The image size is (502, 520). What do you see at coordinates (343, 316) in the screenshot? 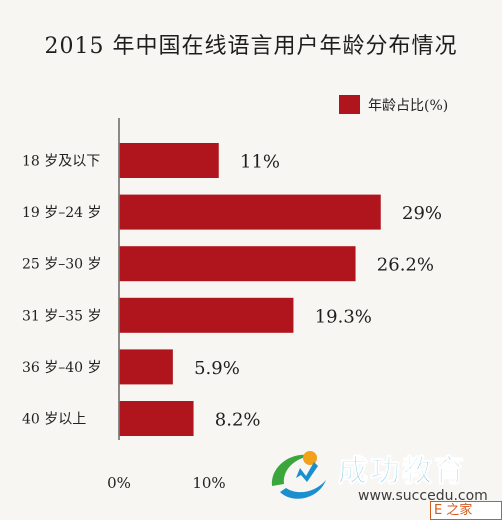
I see `data-label: 19.3%` at bounding box center [343, 316].